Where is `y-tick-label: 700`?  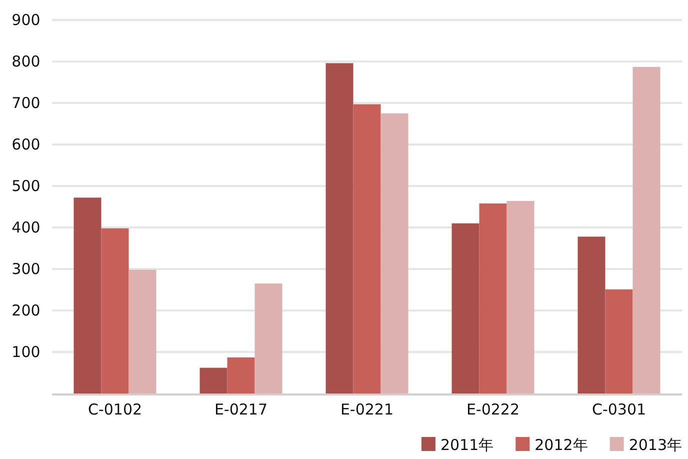
y-tick-label: 700 is located at coordinates (26, 103).